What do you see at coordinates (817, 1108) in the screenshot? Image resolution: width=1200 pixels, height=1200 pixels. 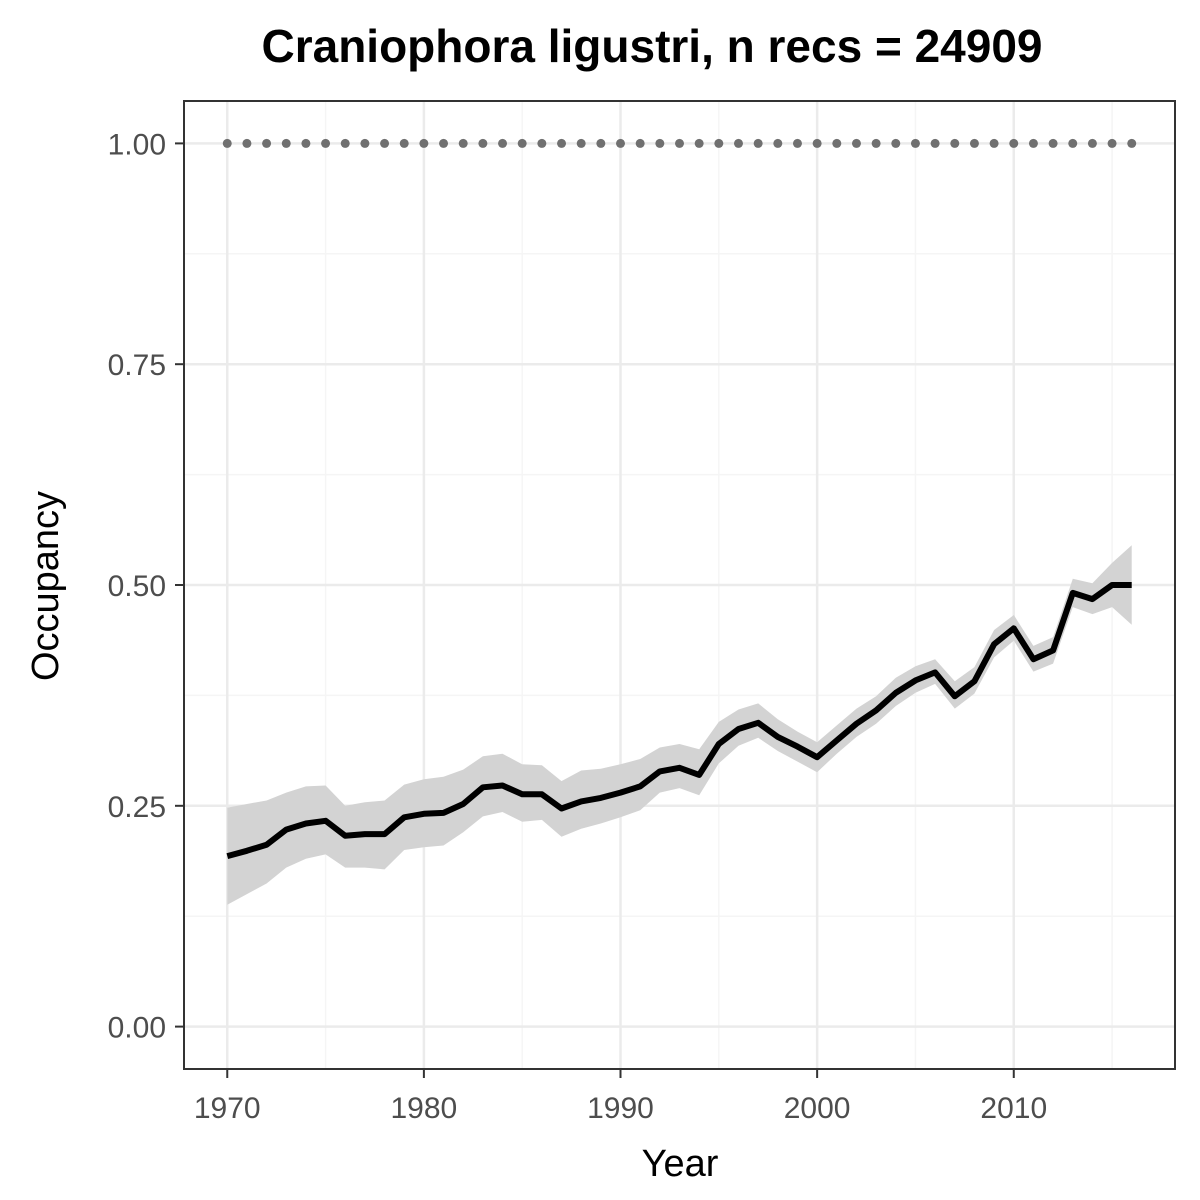 I see `x-tick-label: 2000` at bounding box center [817, 1108].